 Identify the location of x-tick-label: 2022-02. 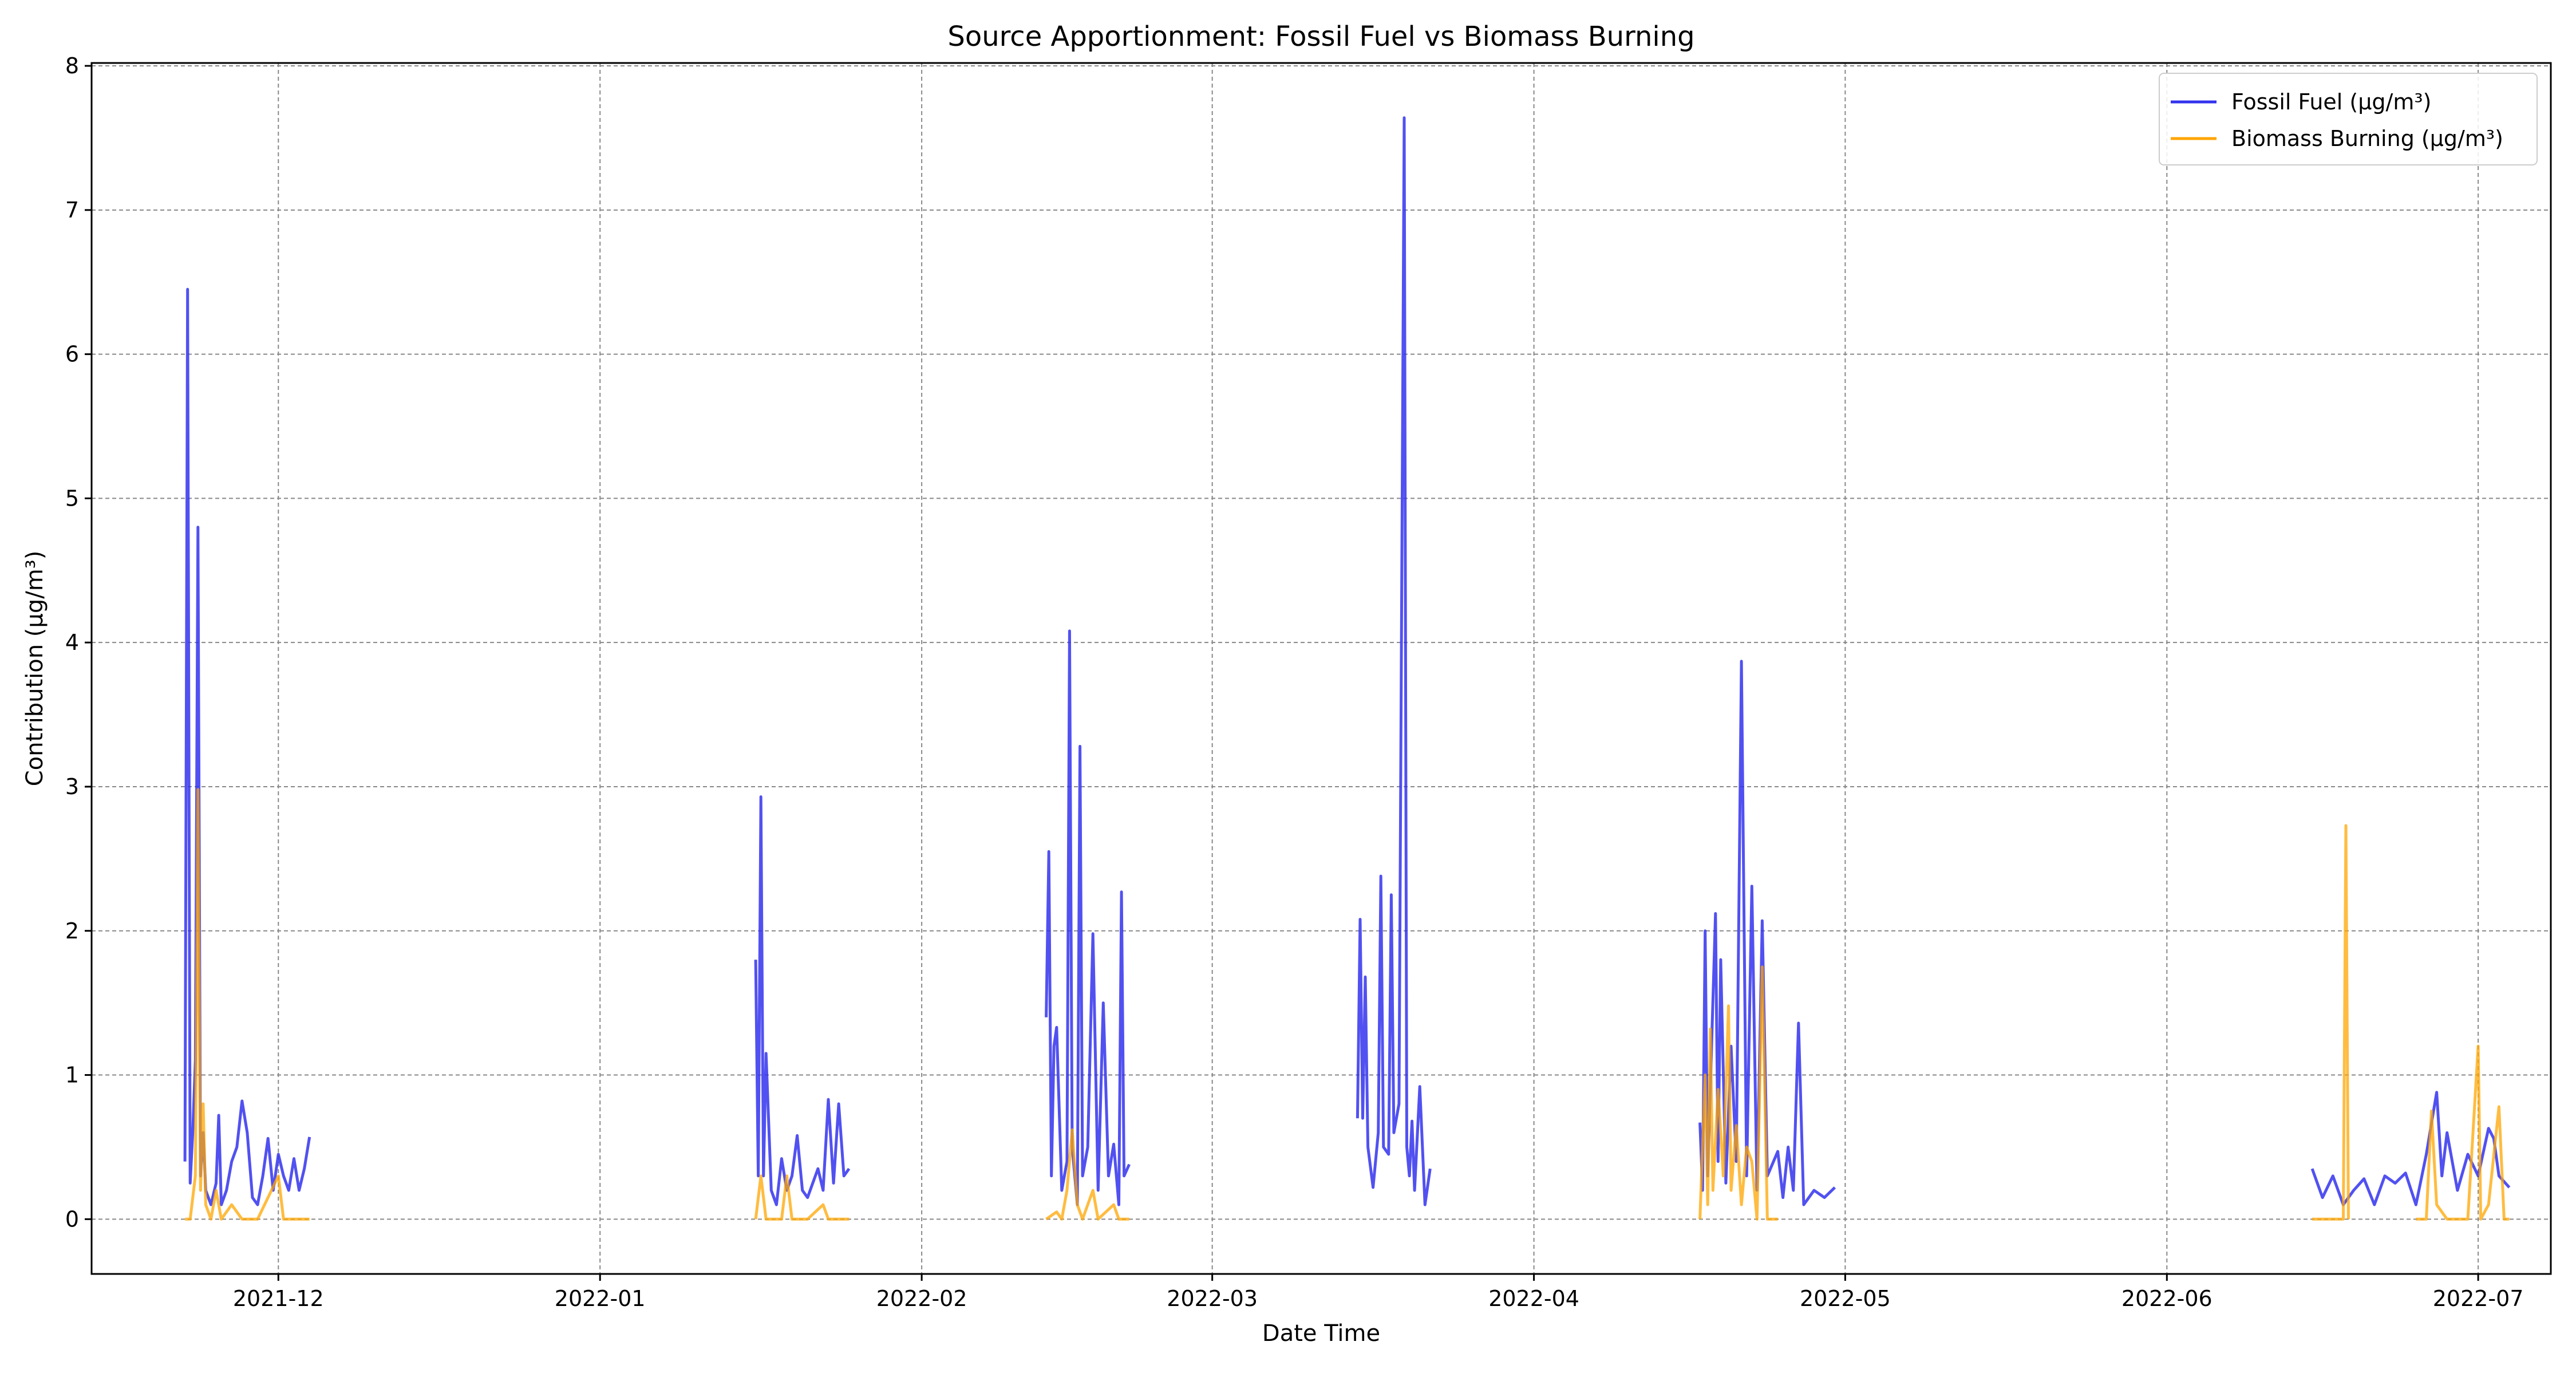
(921, 1298).